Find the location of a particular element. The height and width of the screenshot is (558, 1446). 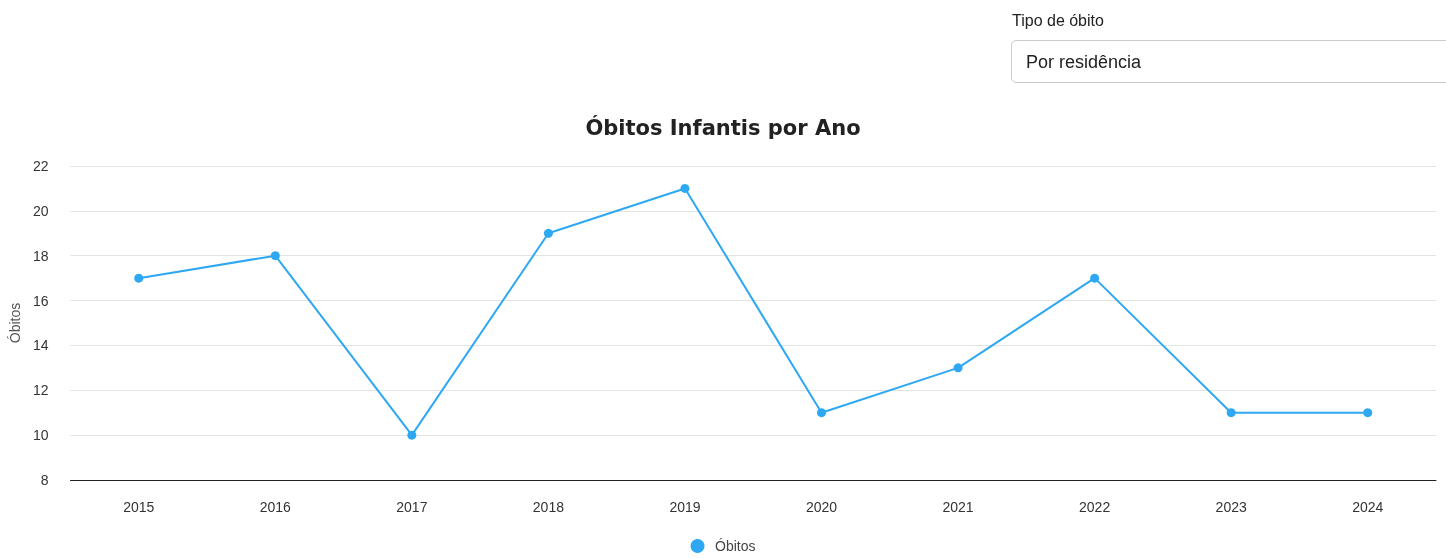

x-tick-label: 2019 is located at coordinates (685, 507).